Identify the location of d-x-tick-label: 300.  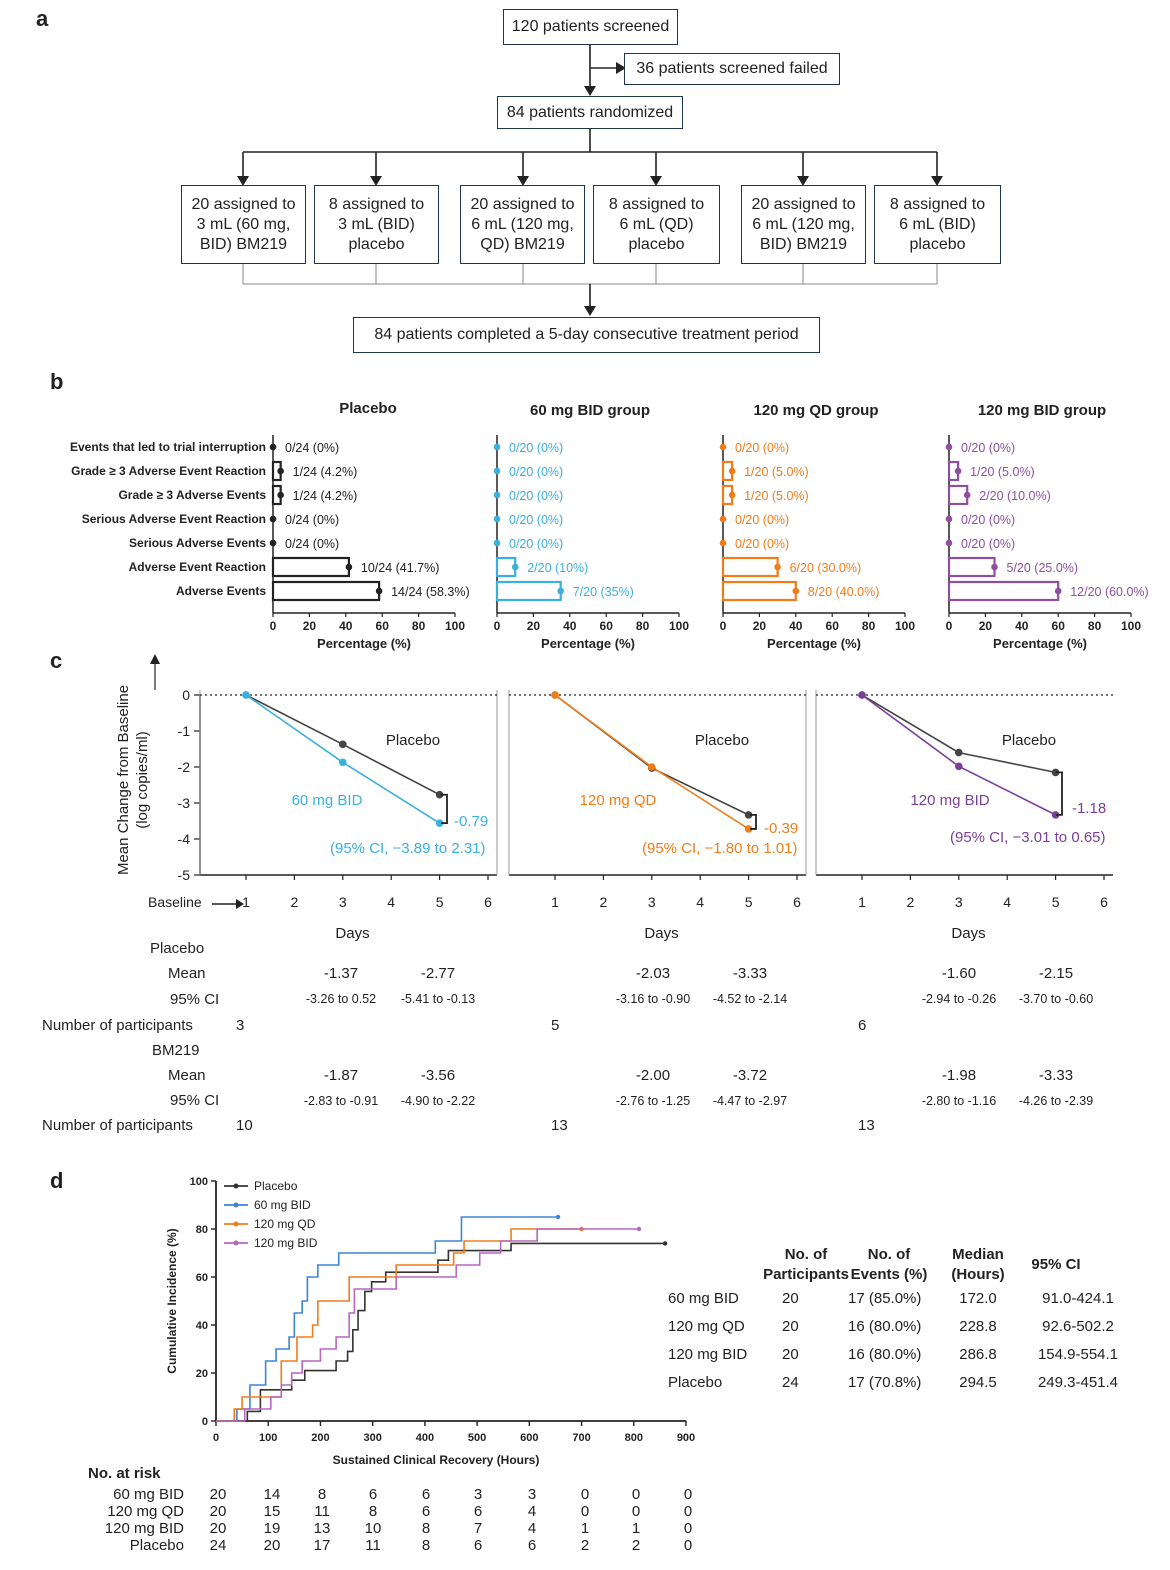
(372, 1438).